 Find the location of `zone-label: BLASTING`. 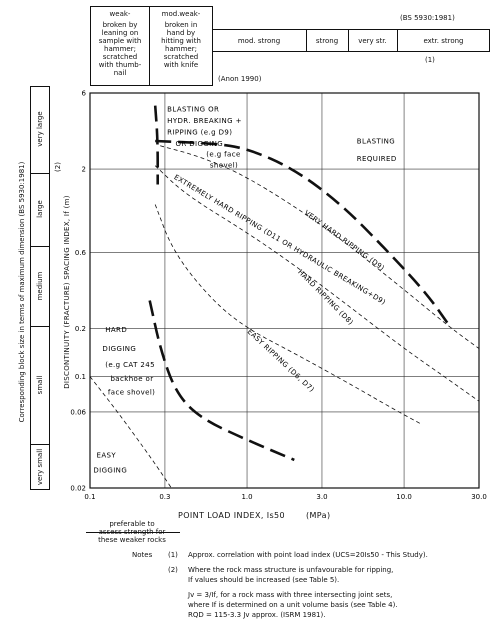

zone-label: BLASTING is located at coordinates (376, 141).